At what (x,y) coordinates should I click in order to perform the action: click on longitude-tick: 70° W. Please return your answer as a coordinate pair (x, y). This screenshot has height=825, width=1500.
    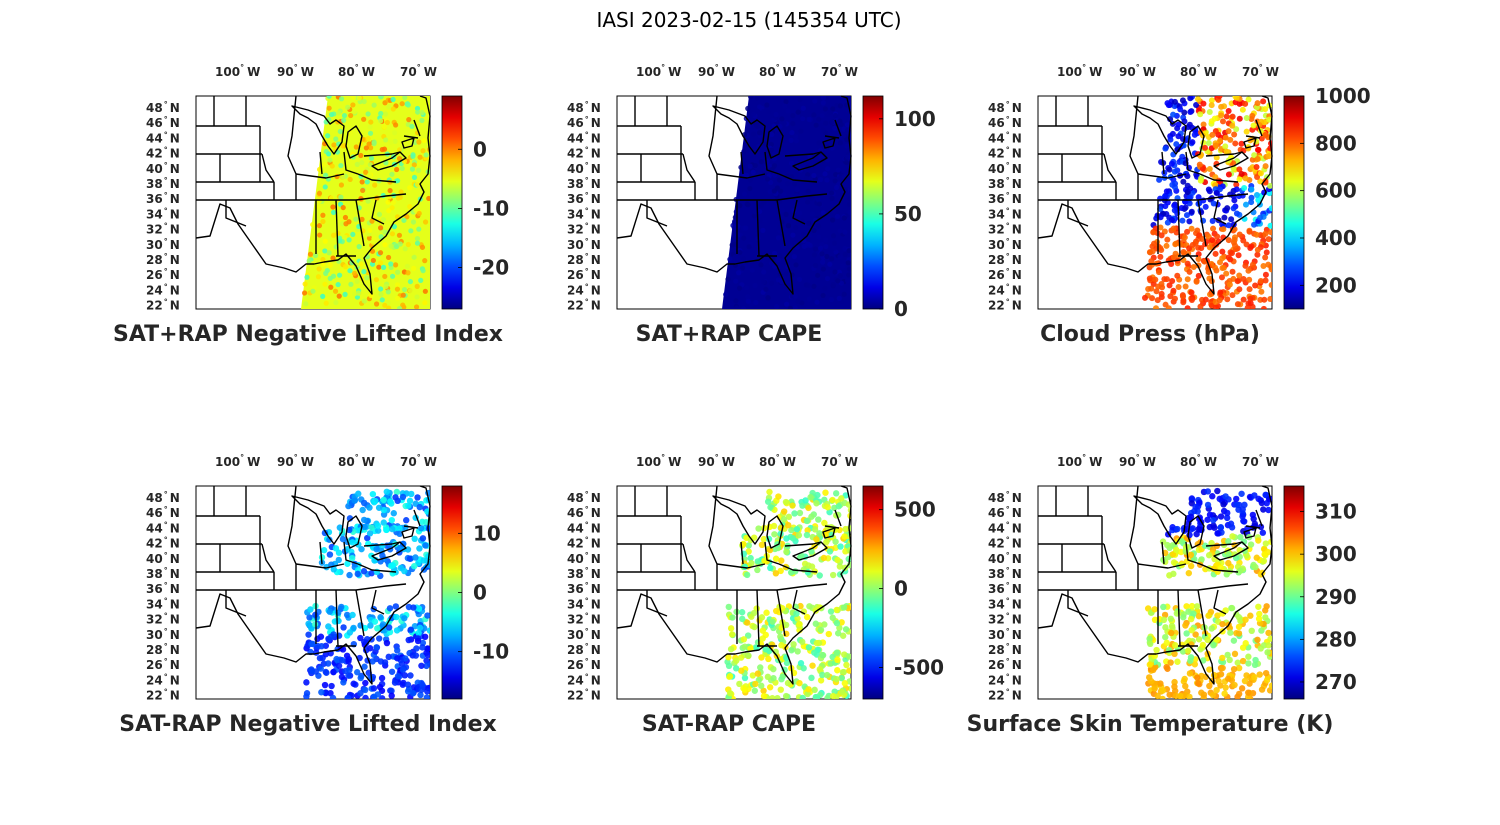
    Looking at the image, I should click on (418, 461).